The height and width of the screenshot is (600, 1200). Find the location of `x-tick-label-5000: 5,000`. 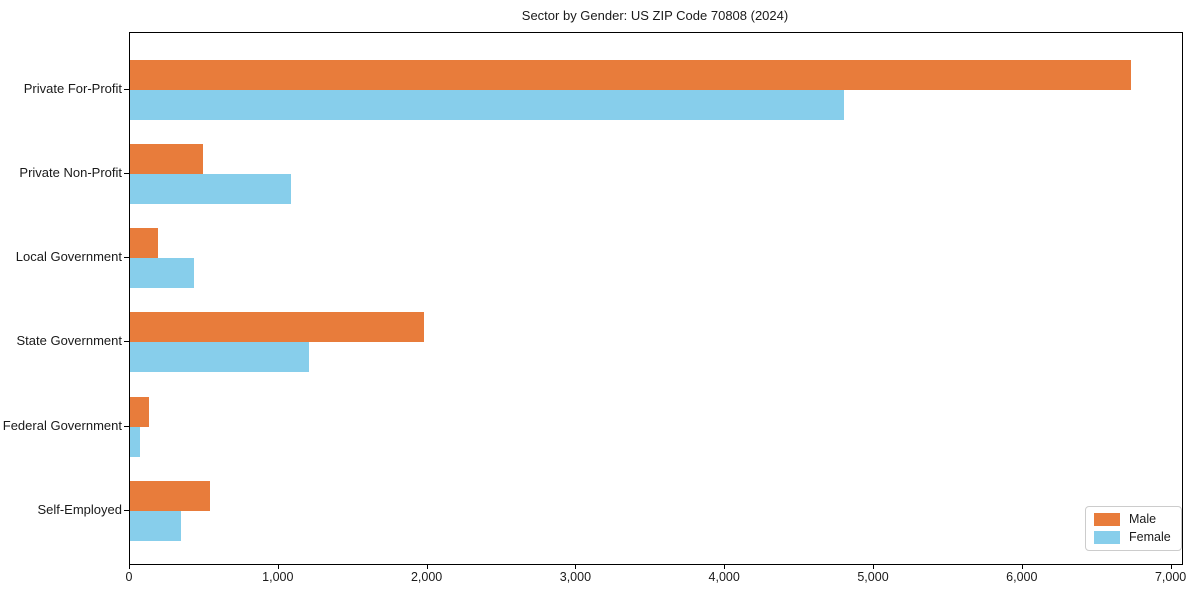

x-tick-label-5000: 5,000 is located at coordinates (873, 577).